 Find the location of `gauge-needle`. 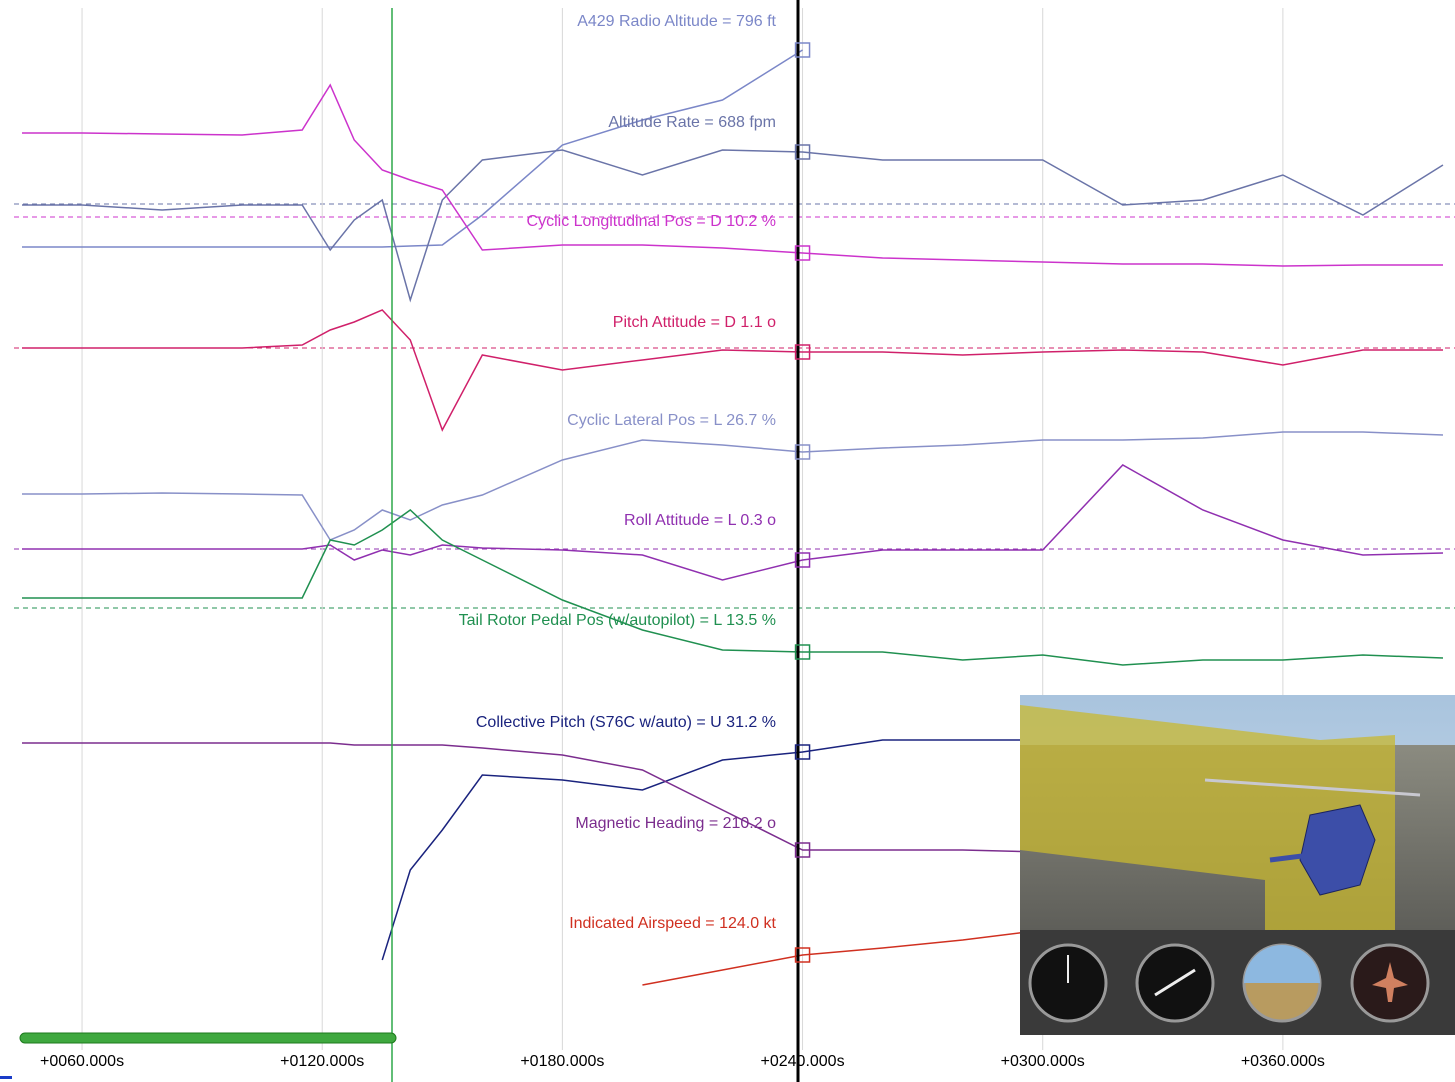

gauge-needle is located at coordinates (1175, 982).